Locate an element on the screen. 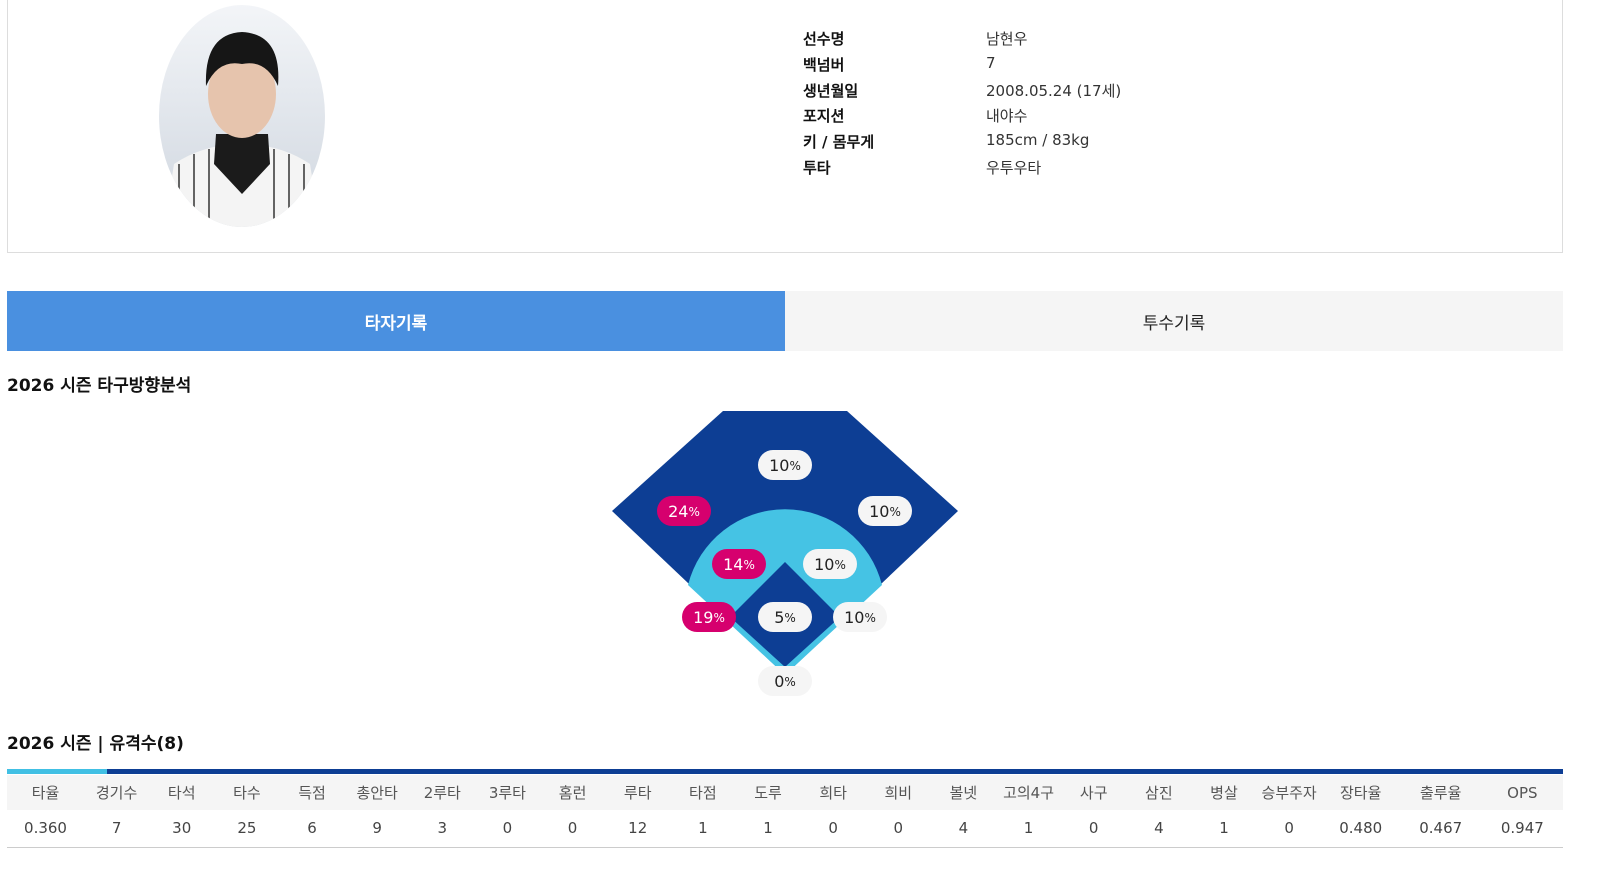  column-header: 출루율 is located at coordinates (1440, 792).